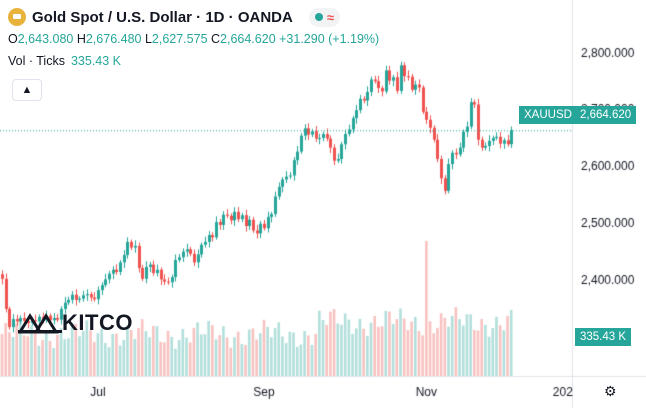 This screenshot has height=408, width=646. I want to click on change-value: +31.290 (+1.19%), so click(329, 39).